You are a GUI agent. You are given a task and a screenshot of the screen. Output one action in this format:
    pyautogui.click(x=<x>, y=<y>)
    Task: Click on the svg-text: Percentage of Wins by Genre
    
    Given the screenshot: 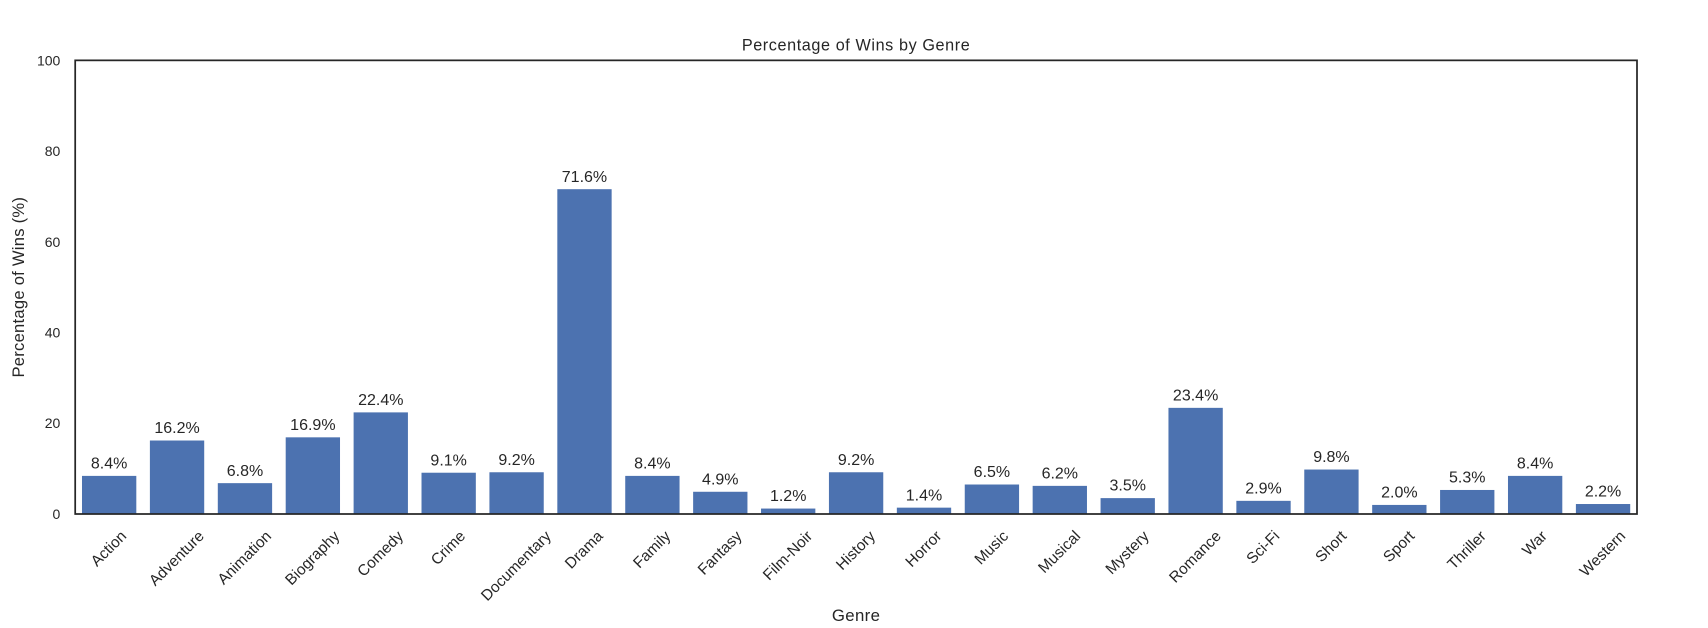 What is the action you would take?
    pyautogui.click(x=856, y=46)
    